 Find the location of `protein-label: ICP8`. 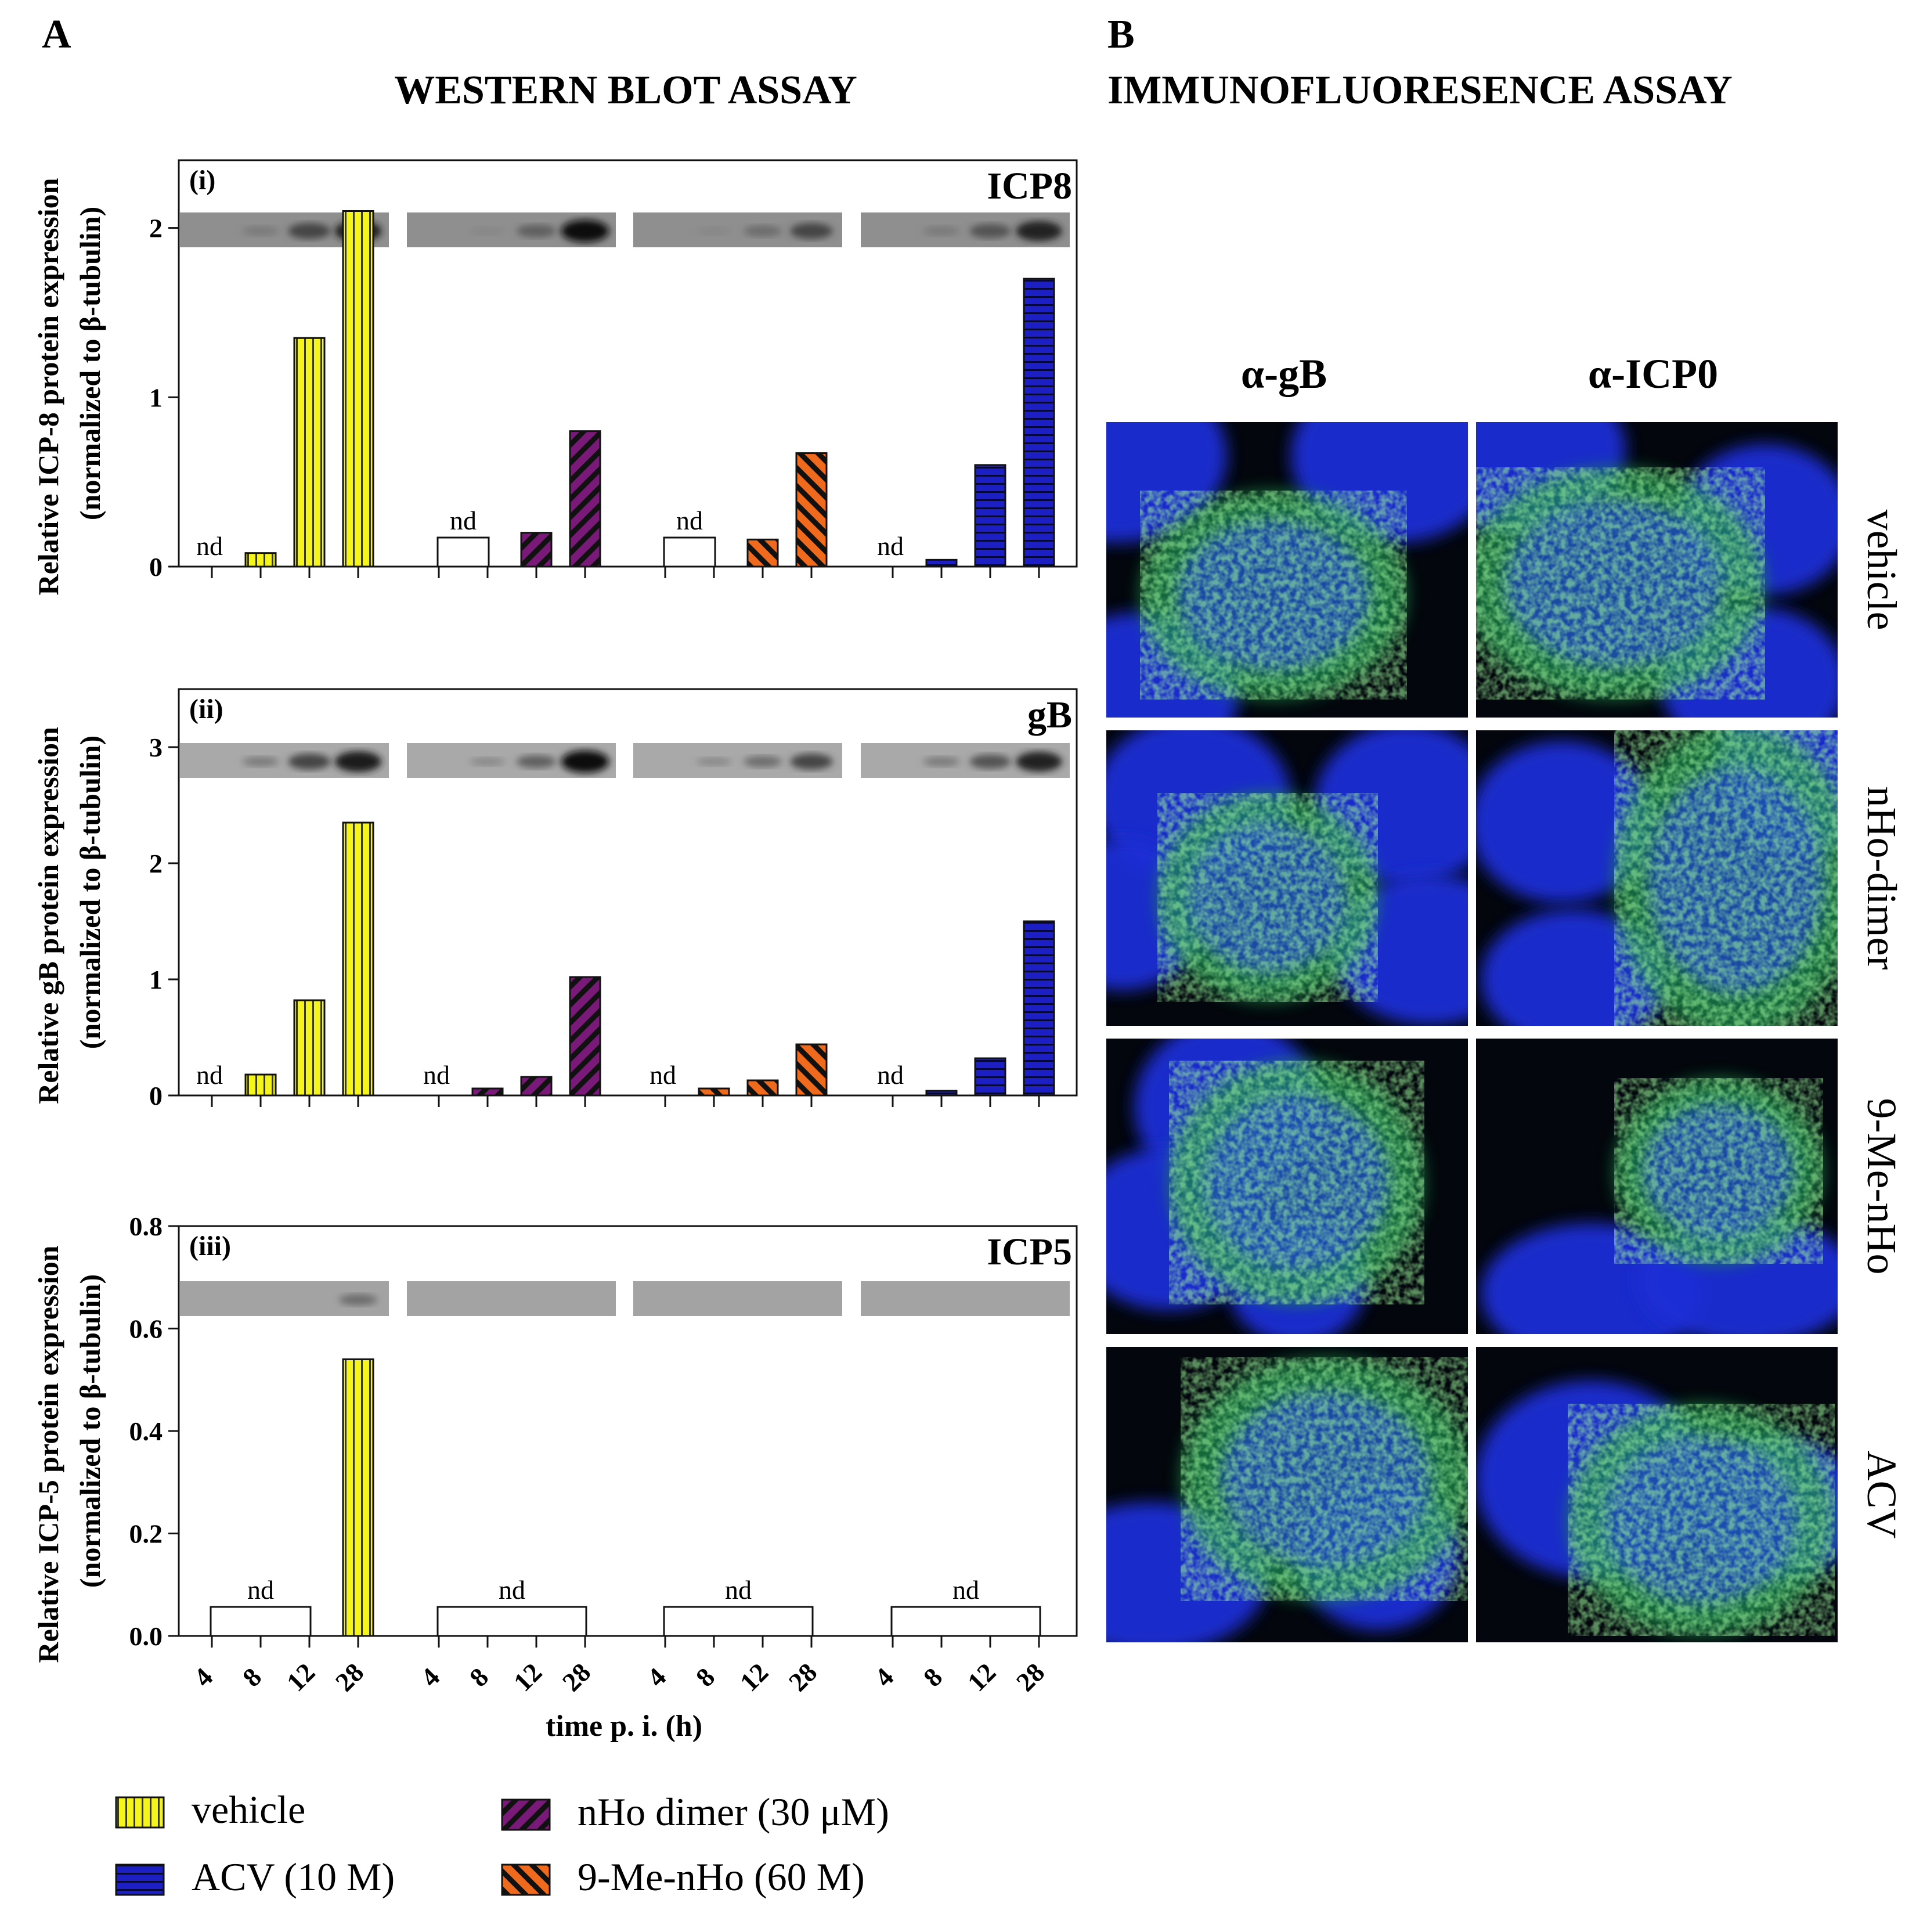

protein-label: ICP8 is located at coordinates (1029, 186).